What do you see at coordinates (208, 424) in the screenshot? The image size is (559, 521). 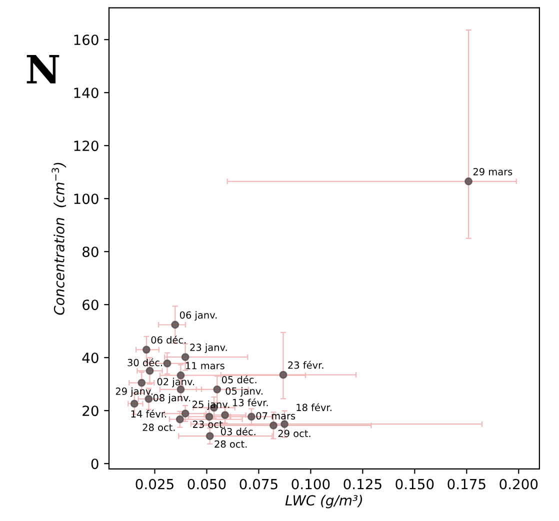 I see `annotation: 23 oct.` at bounding box center [208, 424].